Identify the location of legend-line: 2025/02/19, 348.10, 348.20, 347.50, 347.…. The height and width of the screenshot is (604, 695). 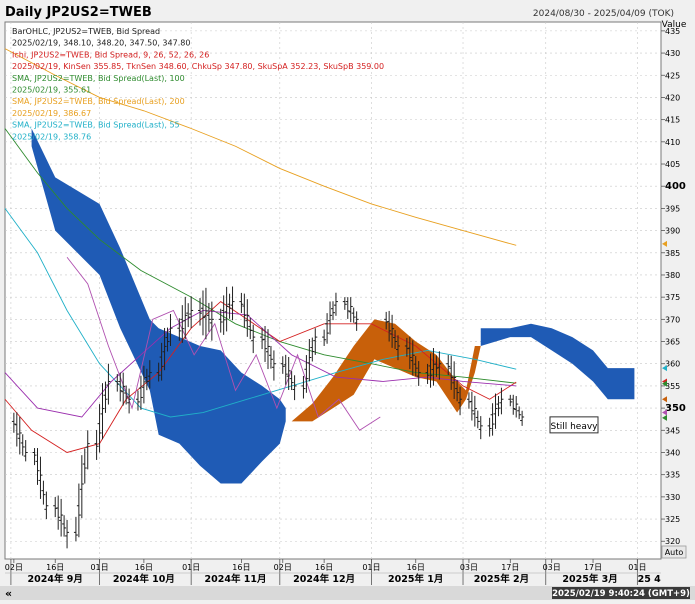
(101, 43).